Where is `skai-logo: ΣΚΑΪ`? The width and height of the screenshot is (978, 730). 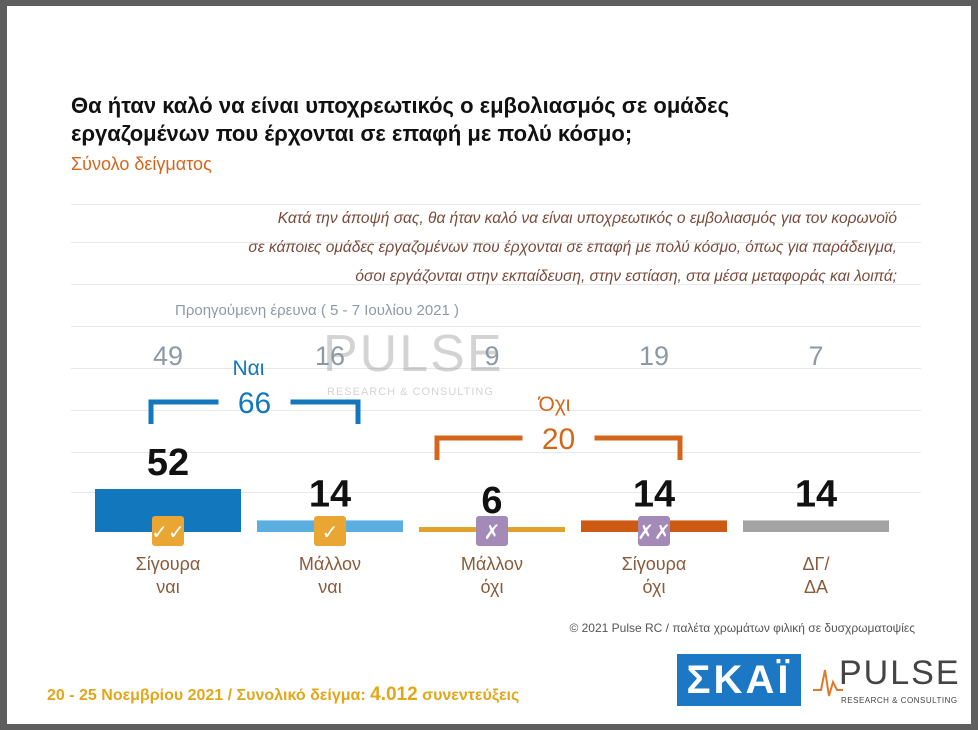 skai-logo: ΣΚΑΪ is located at coordinates (739, 680).